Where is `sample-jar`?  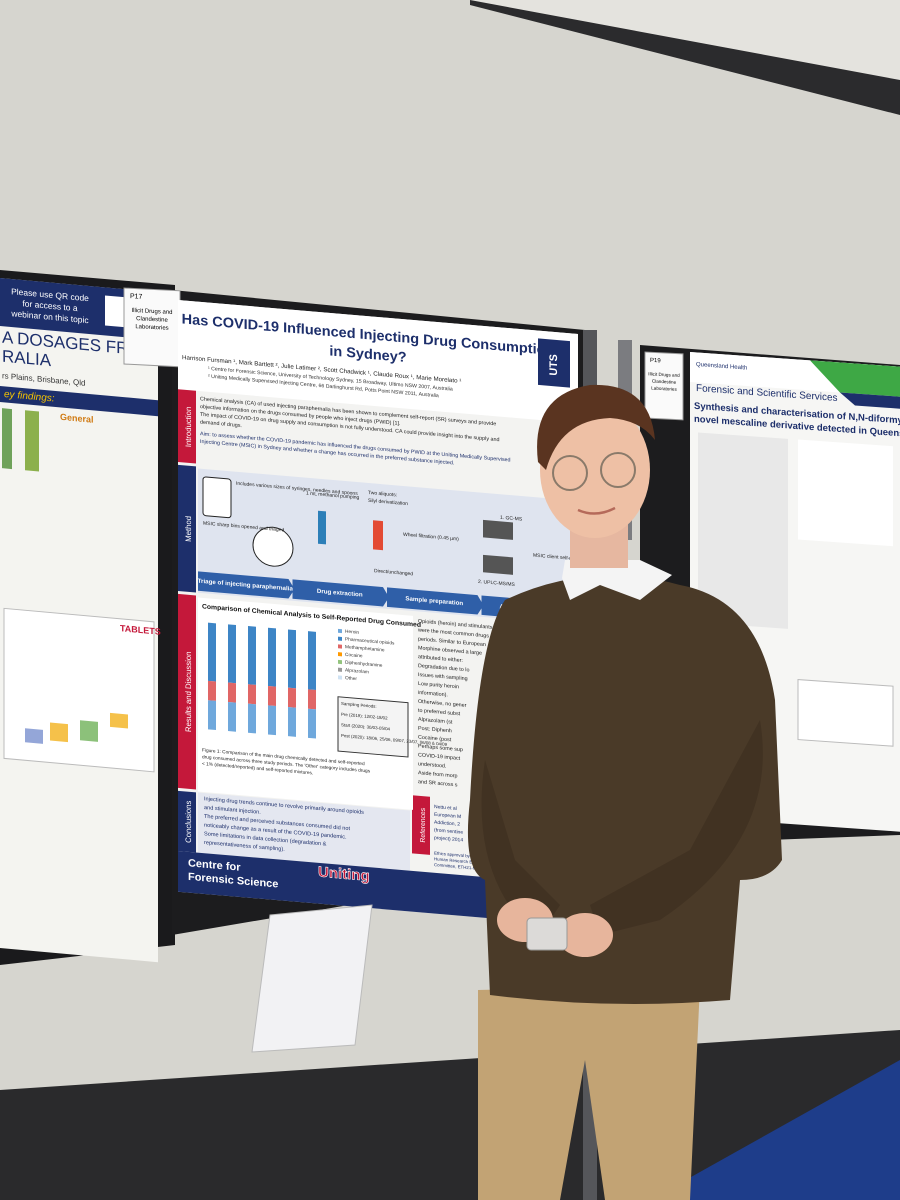
sample-jar is located at coordinates (547, 934).